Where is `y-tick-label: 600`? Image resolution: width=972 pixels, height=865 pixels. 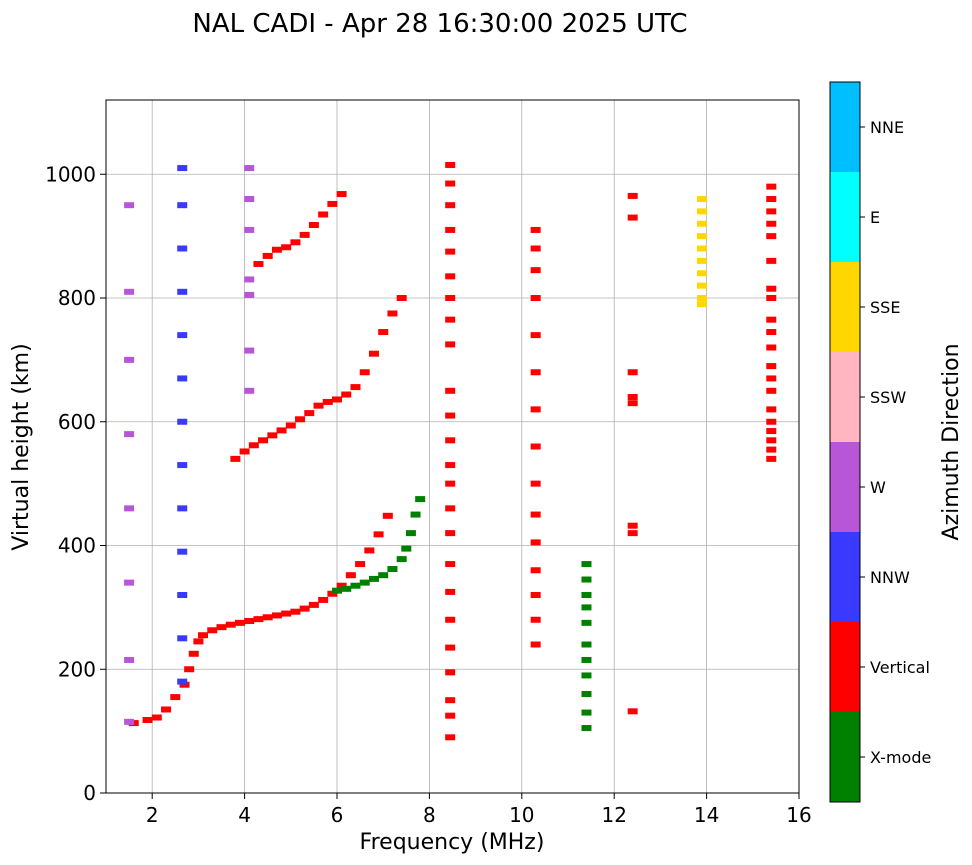
y-tick-label: 600 is located at coordinates (77, 422).